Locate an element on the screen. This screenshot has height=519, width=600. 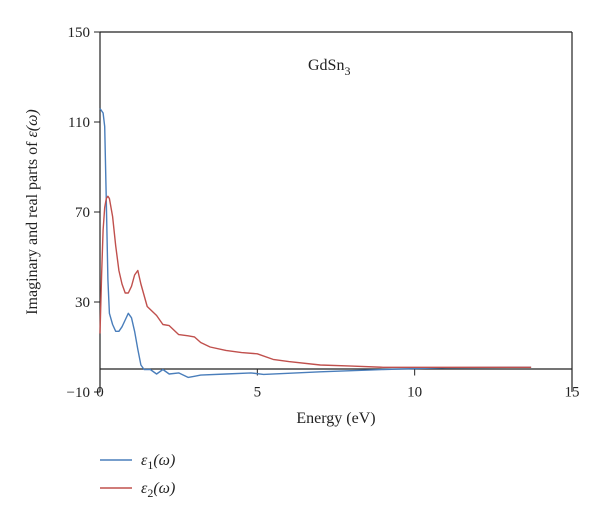
legend-label-eps1: ε1(ω) is located at coordinates (158, 462).